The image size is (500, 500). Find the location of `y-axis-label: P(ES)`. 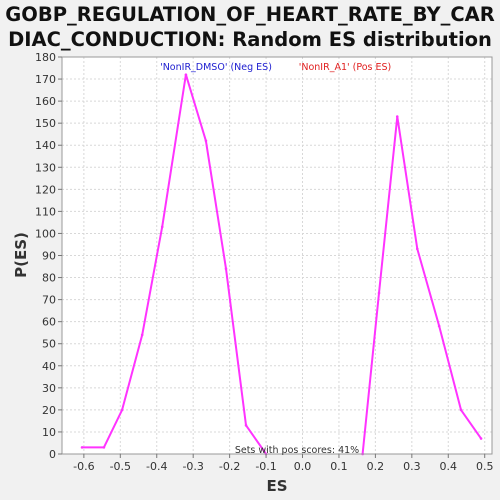

y-axis-label: P(ES) is located at coordinates (21, 255).